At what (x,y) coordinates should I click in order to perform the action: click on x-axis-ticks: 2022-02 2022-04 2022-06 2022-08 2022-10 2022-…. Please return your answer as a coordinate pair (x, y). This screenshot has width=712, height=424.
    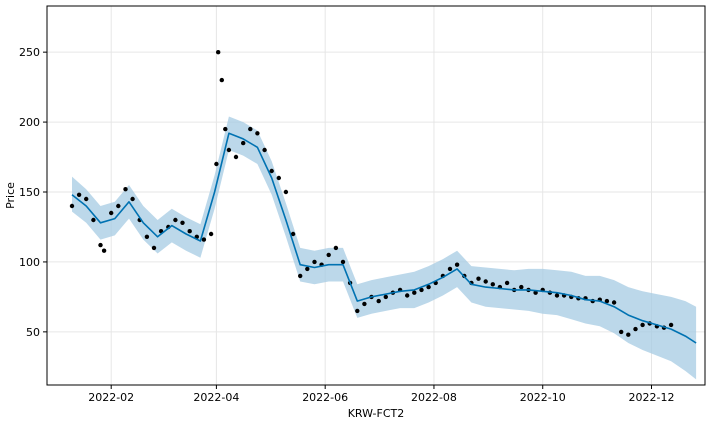
    Looking at the image, I should click on (381, 394).